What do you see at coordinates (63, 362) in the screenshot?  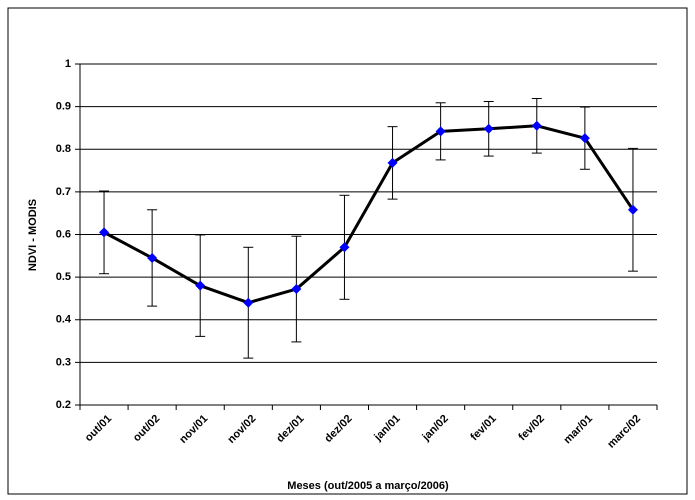 I see `y-tick-label: 0.3` at bounding box center [63, 362].